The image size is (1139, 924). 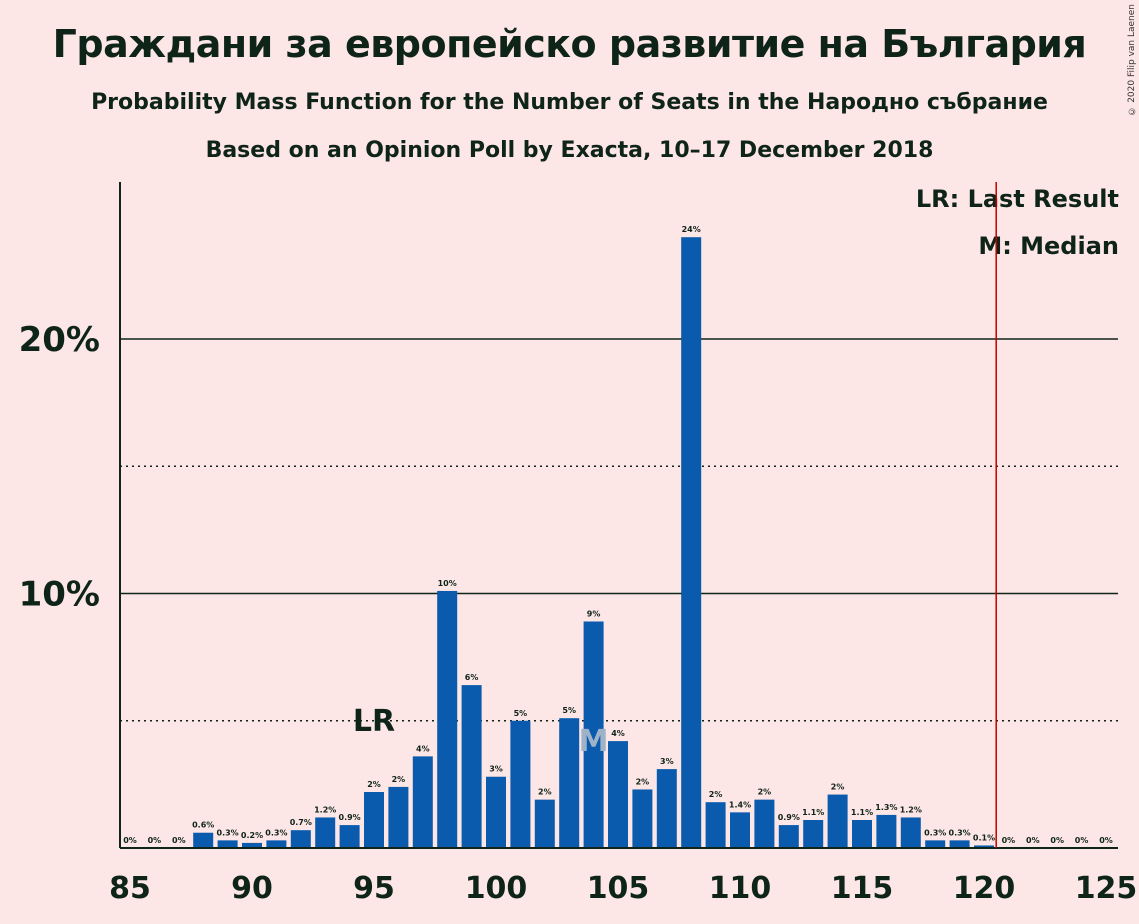 I want to click on y-tick-label: 20%, so click(x=59, y=340).